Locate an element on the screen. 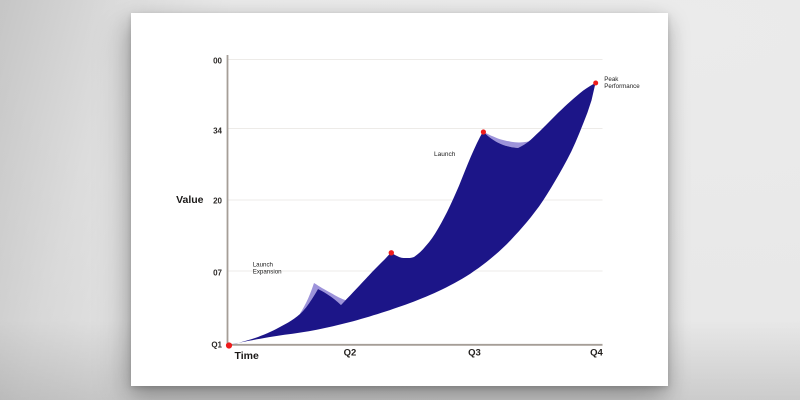  y-tick-34: 34 is located at coordinates (217, 130).